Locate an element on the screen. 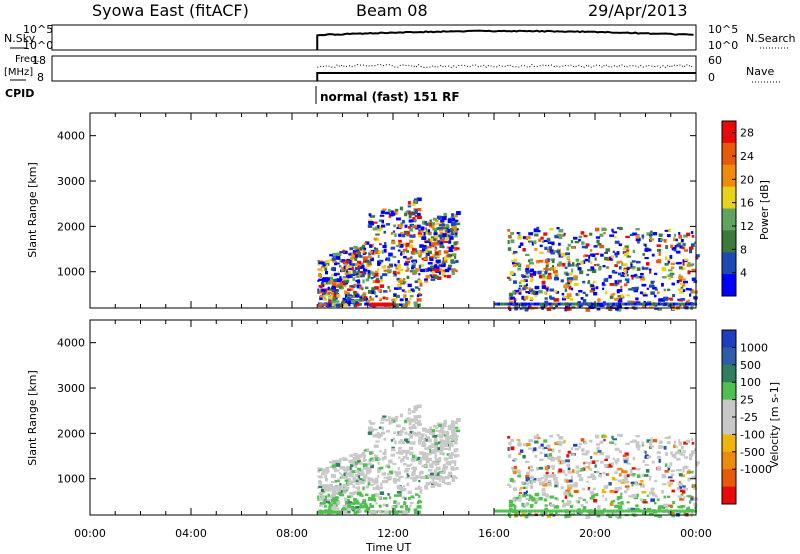  velocity-colorbar-segment is located at coordinates (729, 339).